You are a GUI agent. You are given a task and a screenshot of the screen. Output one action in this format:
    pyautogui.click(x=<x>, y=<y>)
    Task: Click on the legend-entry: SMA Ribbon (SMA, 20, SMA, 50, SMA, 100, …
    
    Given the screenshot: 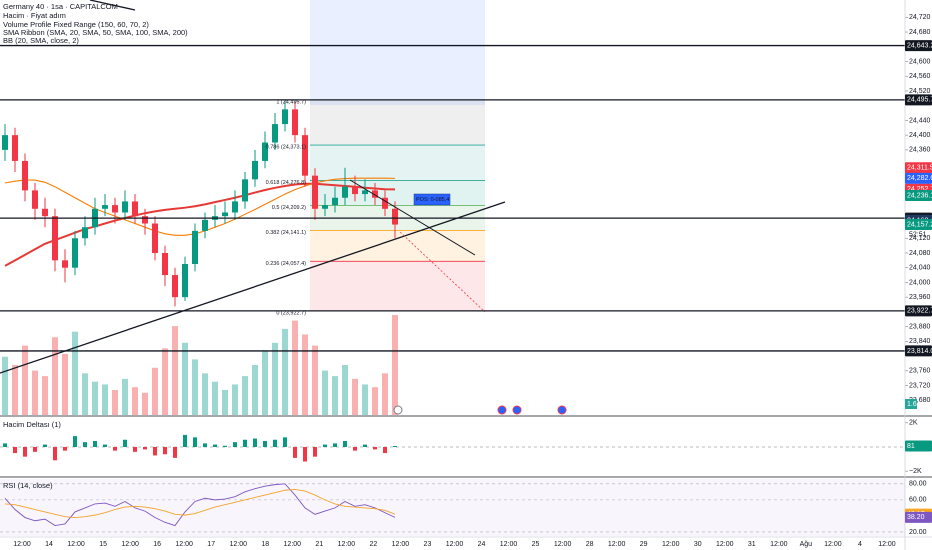 What is the action you would take?
    pyautogui.click(x=95, y=32)
    